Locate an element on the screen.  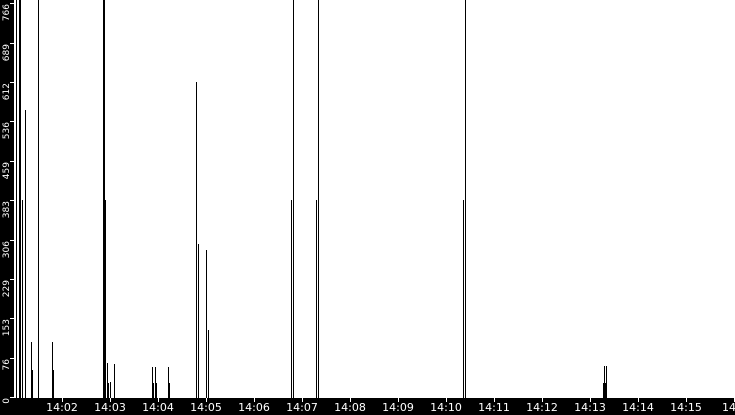
x-tick-label: 14:08 is located at coordinates (350, 407).